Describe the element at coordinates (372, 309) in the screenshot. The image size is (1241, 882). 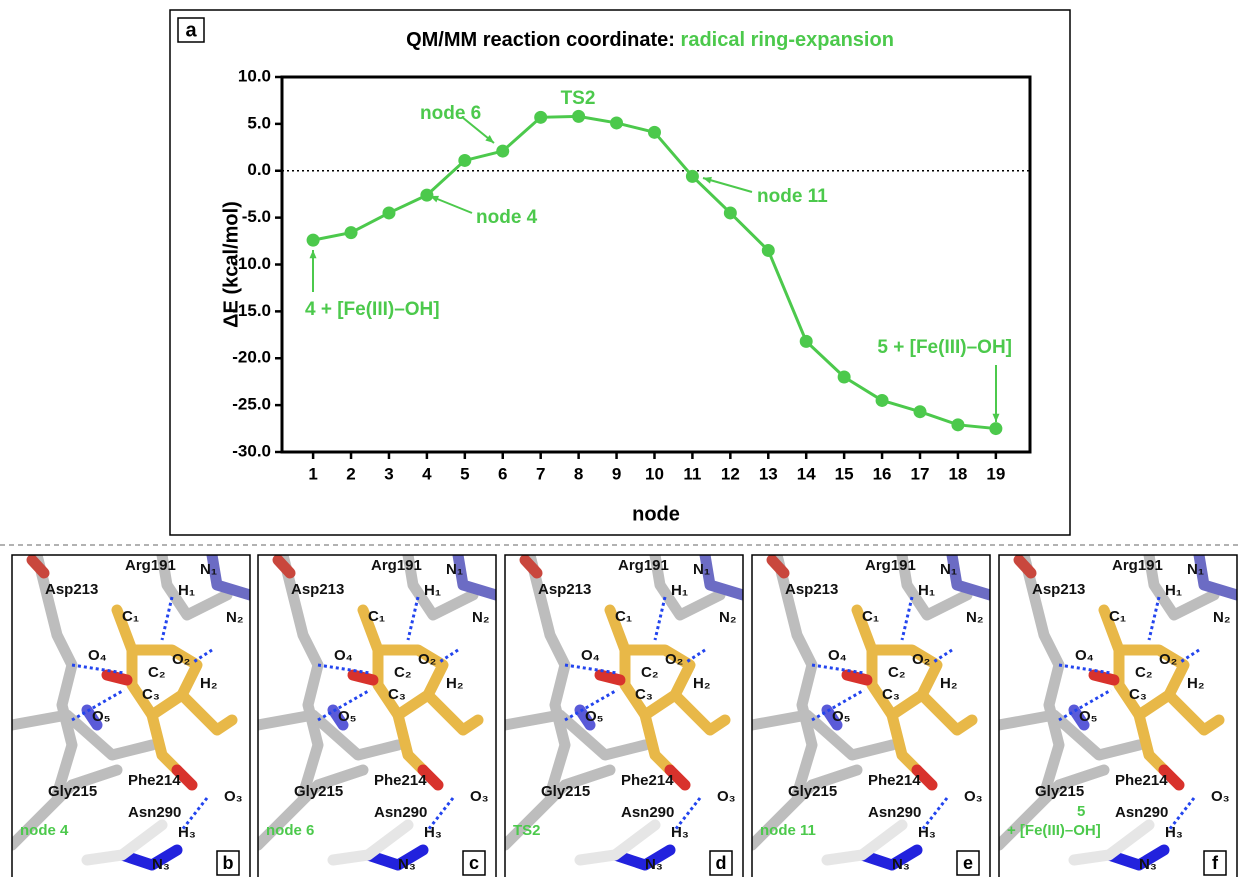
I see `annotation: 4 + [Fe(III)–OH]` at that location.